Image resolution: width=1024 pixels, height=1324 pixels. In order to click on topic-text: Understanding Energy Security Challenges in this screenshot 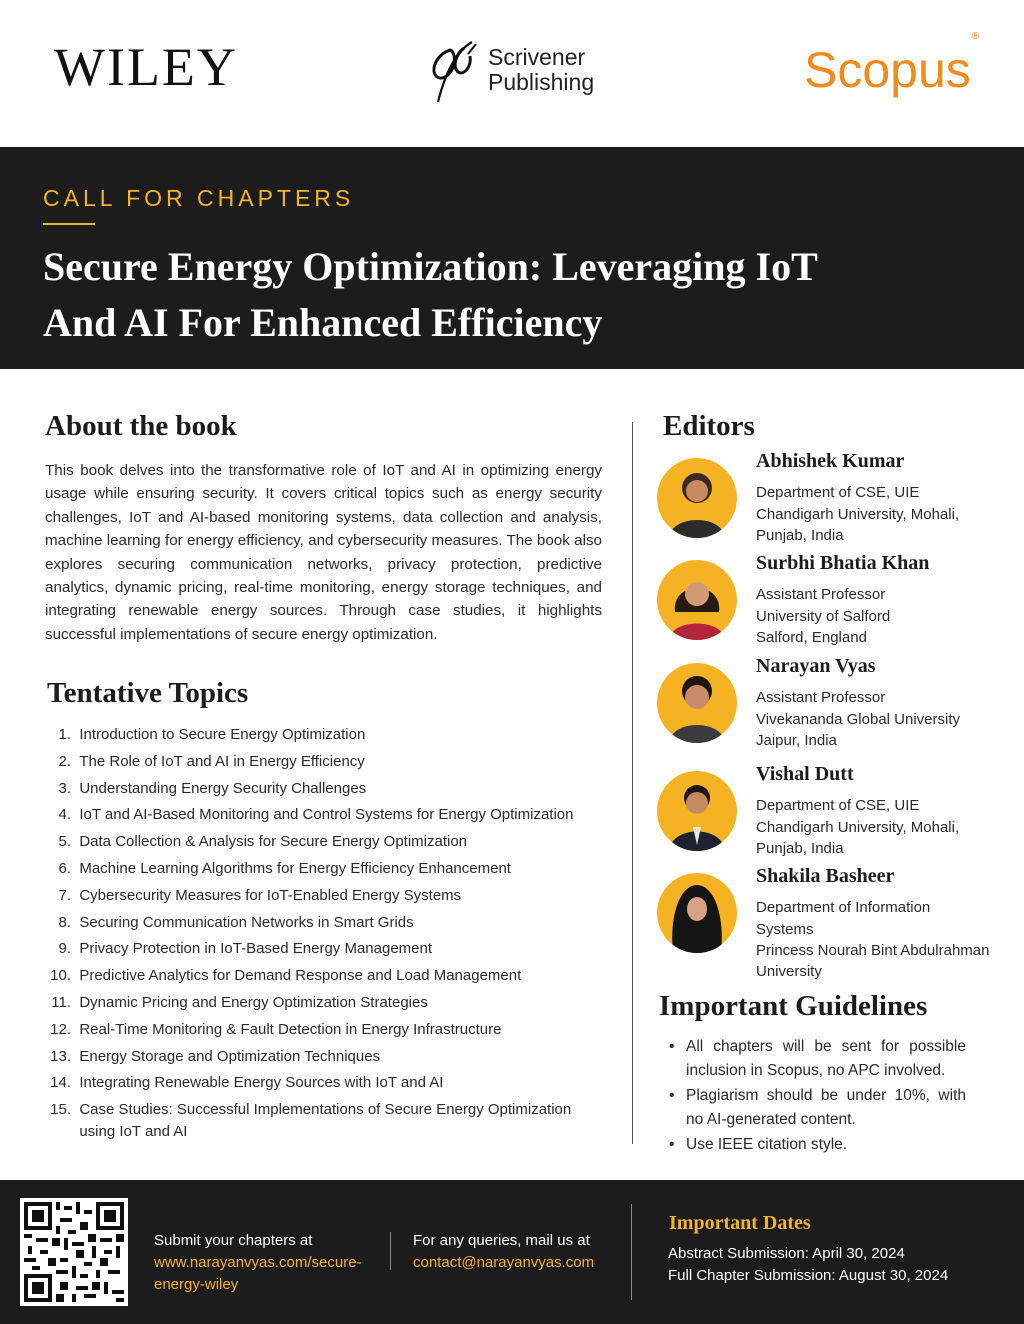, I will do `click(223, 788)`.